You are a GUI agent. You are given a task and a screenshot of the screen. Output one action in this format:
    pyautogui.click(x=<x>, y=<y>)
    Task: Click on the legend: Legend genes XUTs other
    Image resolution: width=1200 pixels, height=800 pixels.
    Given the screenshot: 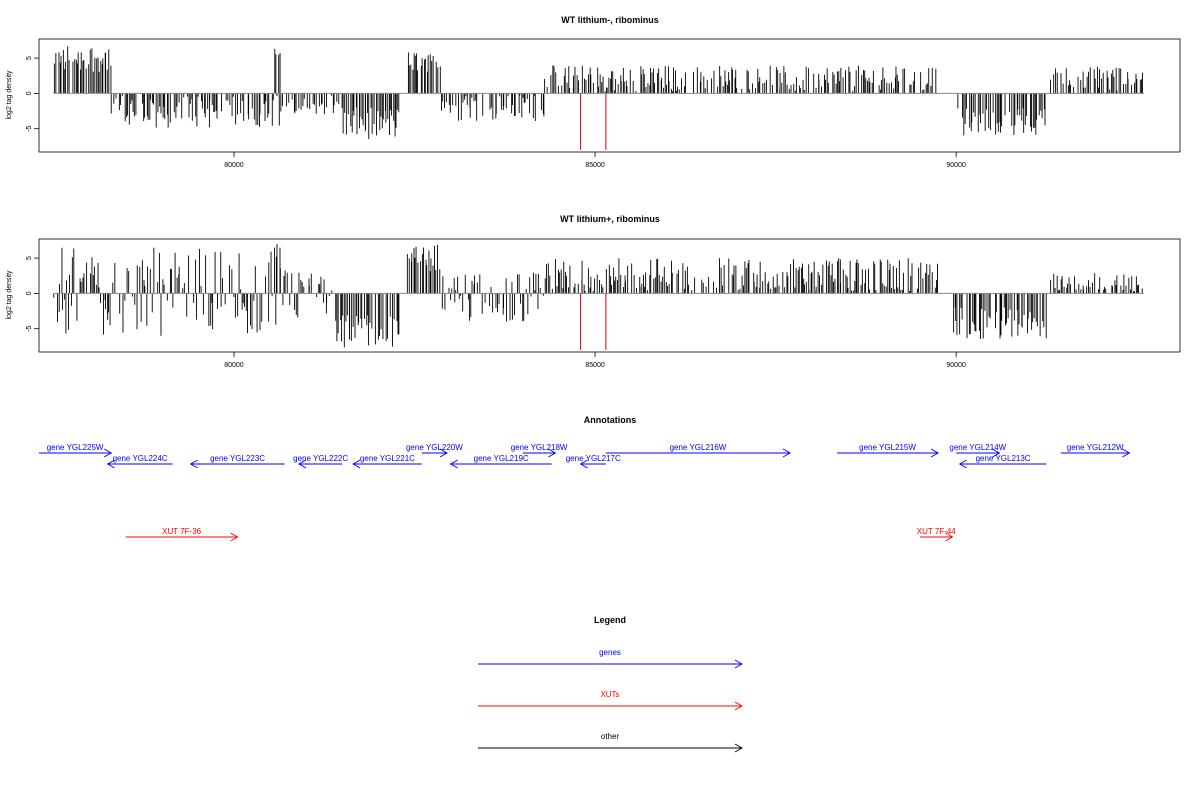 What is the action you would take?
    pyautogui.click(x=610, y=684)
    